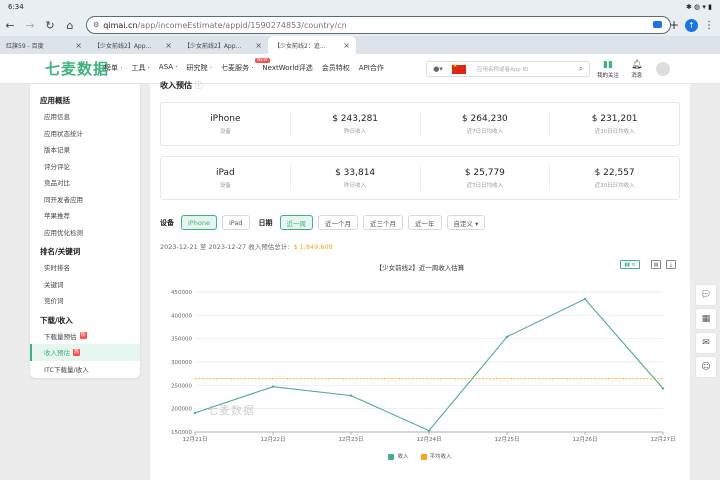 Image resolution: width=720 pixels, height=480 pixels. I want to click on range-quarter-button: 近三个月, so click(383, 222).